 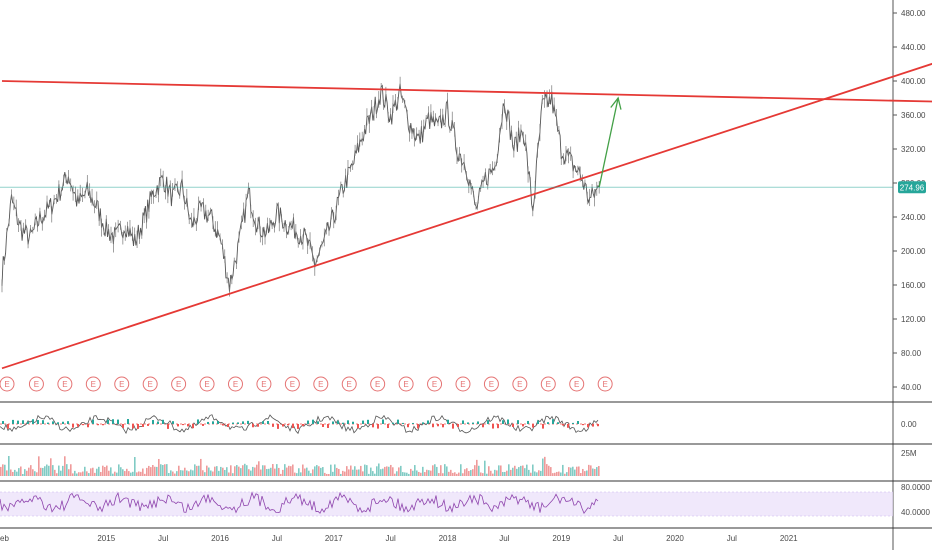 I want to click on rsi-indicator: 80.0000 40.0000, so click(x=465, y=500).